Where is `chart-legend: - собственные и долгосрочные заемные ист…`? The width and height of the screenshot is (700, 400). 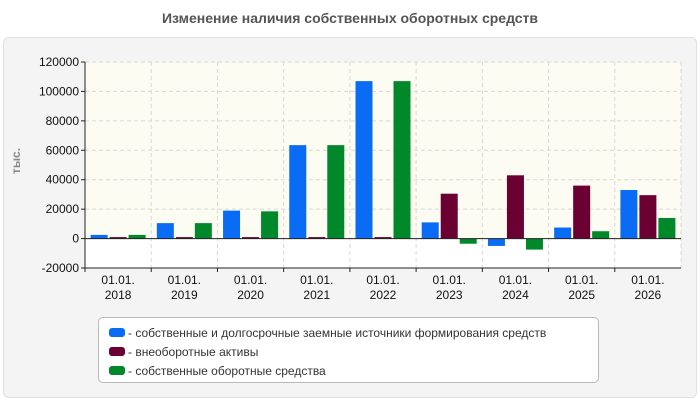 chart-legend: - собственные и долгосрочные заемные ист… is located at coordinates (348, 350).